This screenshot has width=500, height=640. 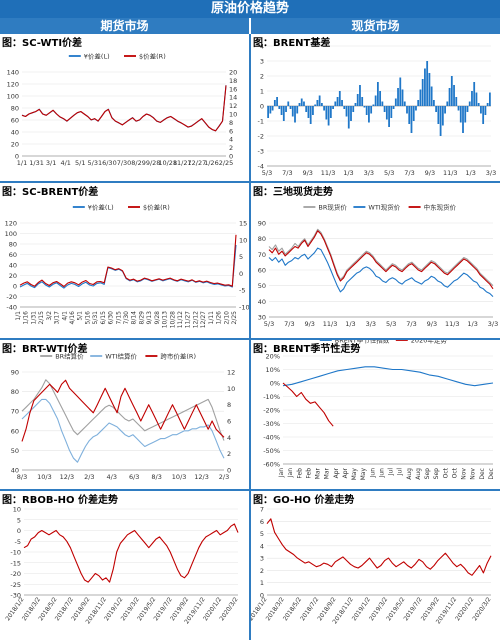 I want to click on x-tick-label: 5/31, so click(x=95, y=318).